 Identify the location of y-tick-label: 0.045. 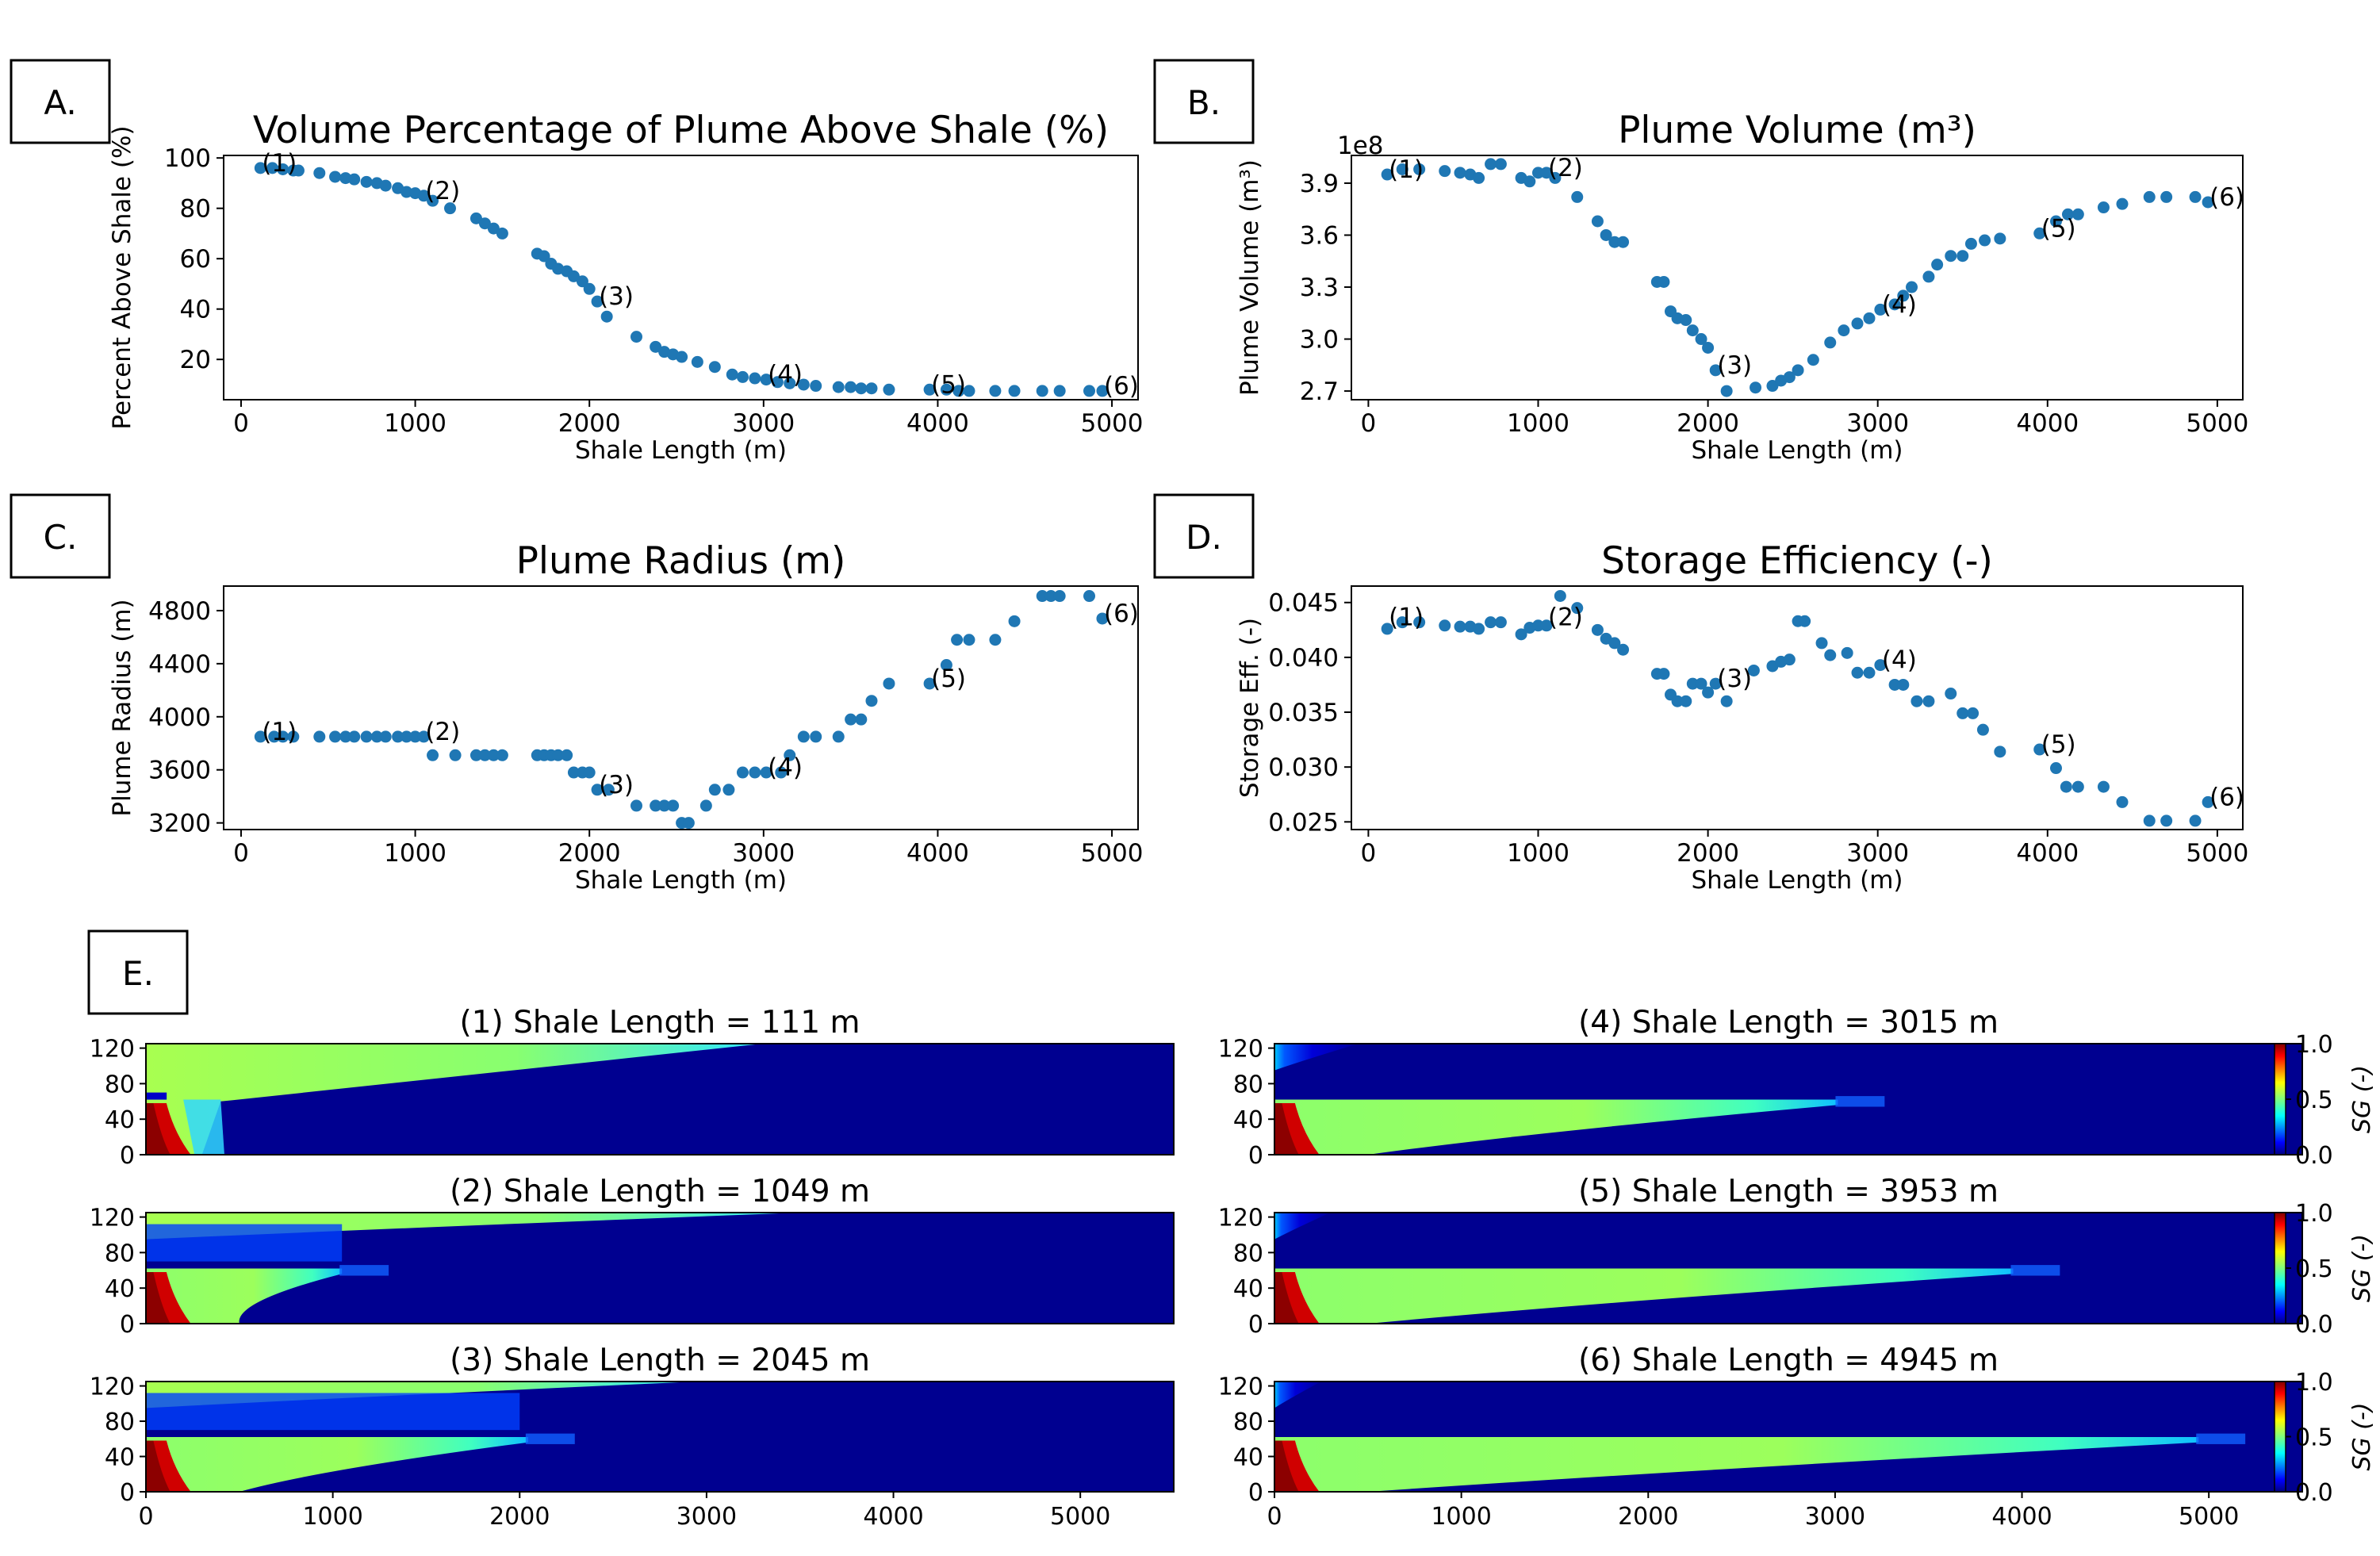
(1303, 603).